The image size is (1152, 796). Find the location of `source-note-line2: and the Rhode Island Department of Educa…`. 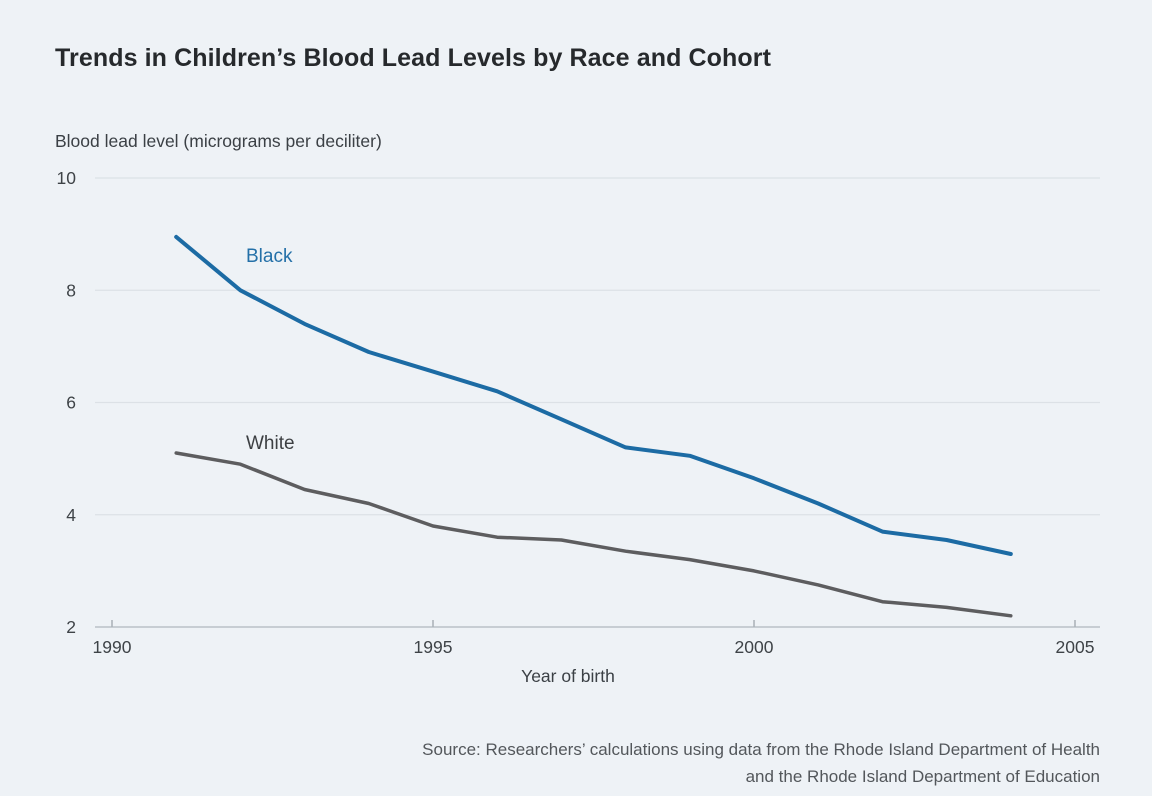

source-note-line2: and the Rhode Island Department of Educa… is located at coordinates (922, 776).